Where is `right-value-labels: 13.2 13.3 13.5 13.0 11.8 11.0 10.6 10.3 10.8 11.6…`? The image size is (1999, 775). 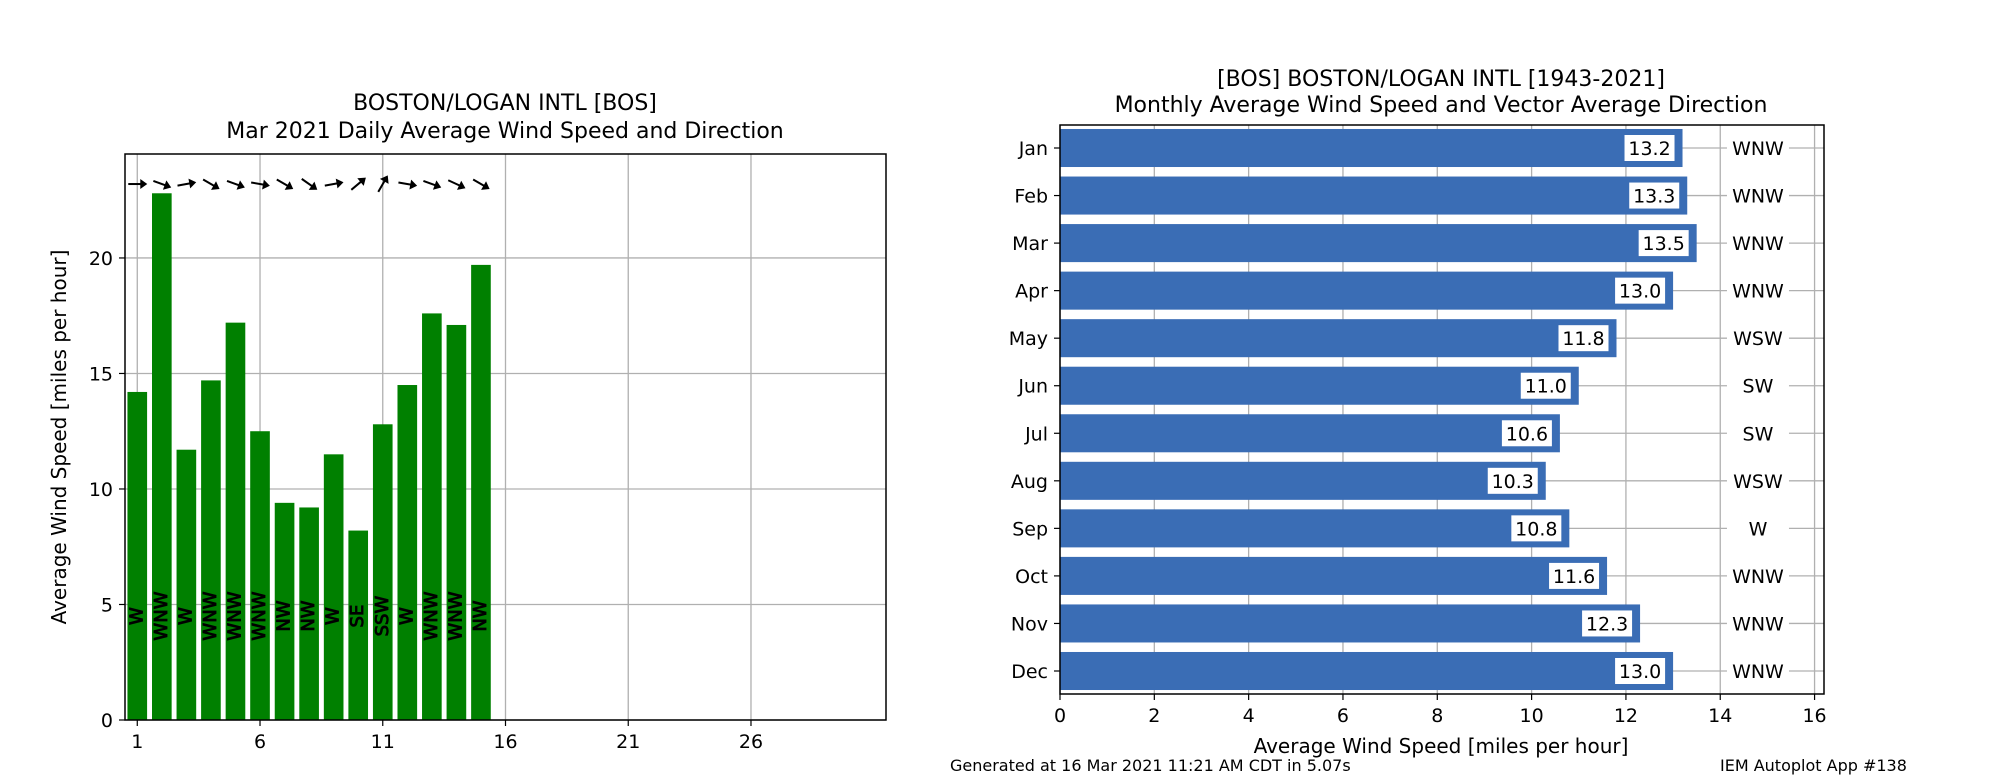 right-value-labels: 13.2 13.3 13.5 13.0 11.8 11.0 10.6 10.3 10.8 11.6… is located at coordinates (1588, 409).